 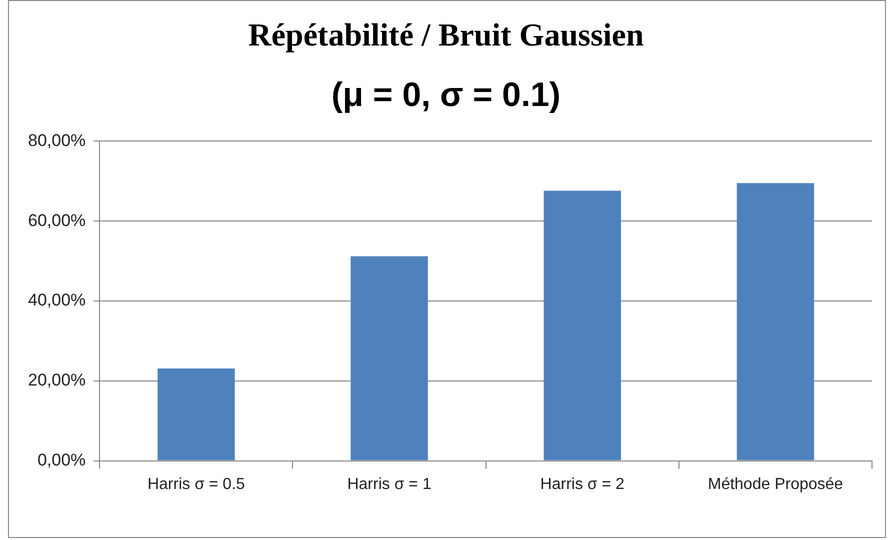 What do you see at coordinates (196, 484) in the screenshot?
I see `x-tick-label: Harris σ = 0.5` at bounding box center [196, 484].